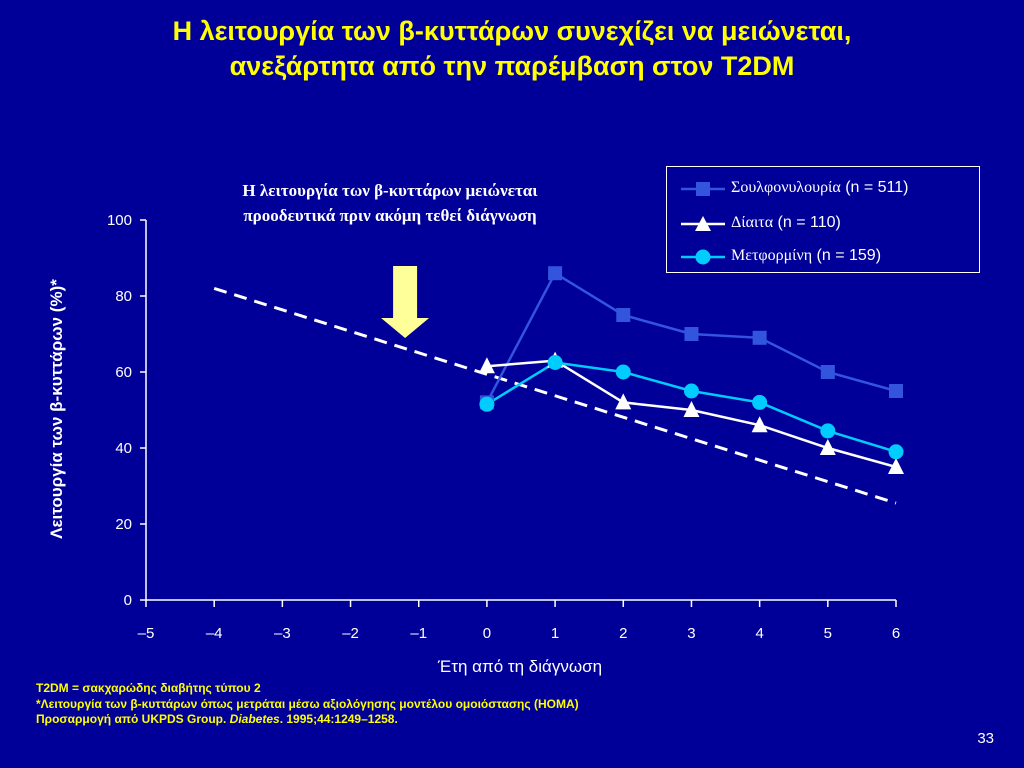 This screenshot has width=1024, height=768. Describe the element at coordinates (123, 448) in the screenshot. I see `y-tick-label: 40` at that location.